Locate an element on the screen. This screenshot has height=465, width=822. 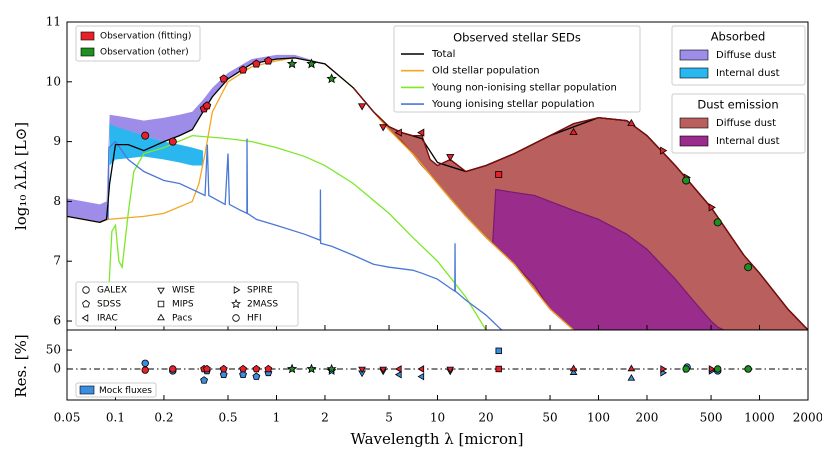
y-tick-label: 50 is located at coordinates (53, 350).